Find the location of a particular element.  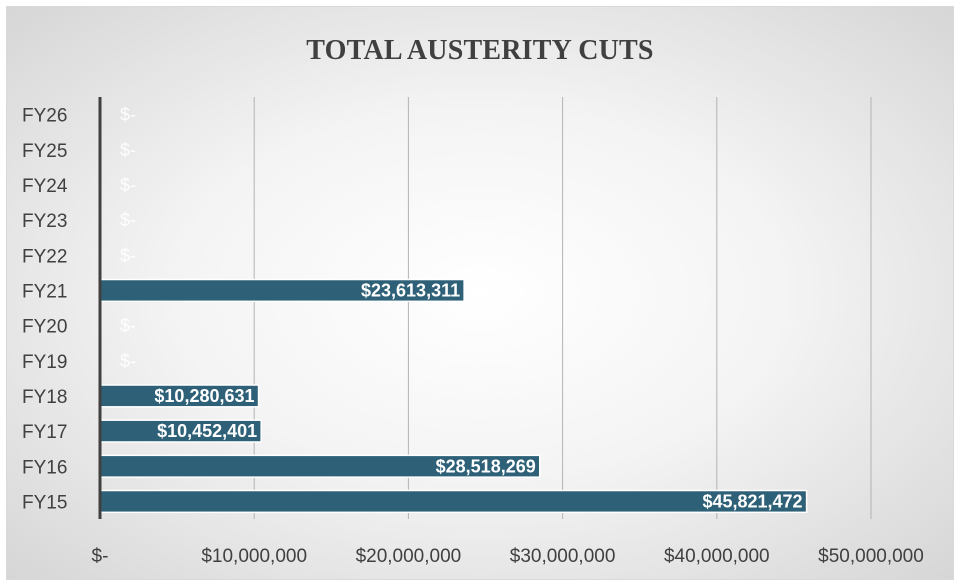

bar is located at coordinates (453, 501).